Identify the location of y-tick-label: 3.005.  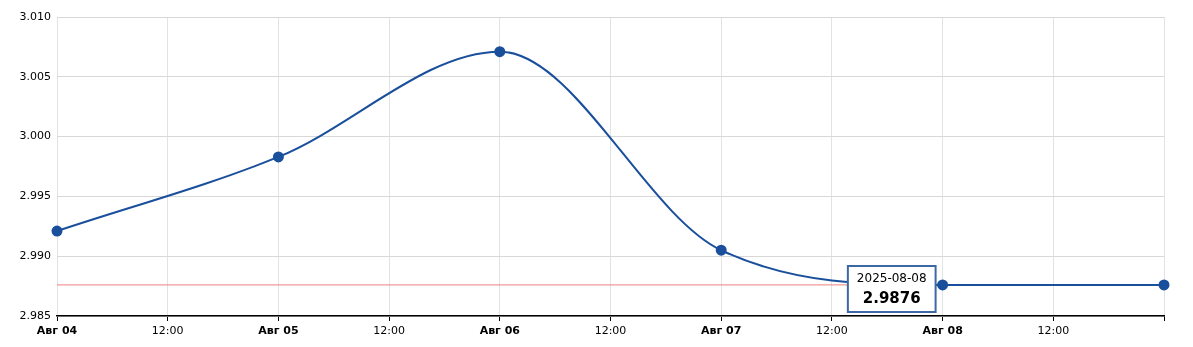
(35, 76).